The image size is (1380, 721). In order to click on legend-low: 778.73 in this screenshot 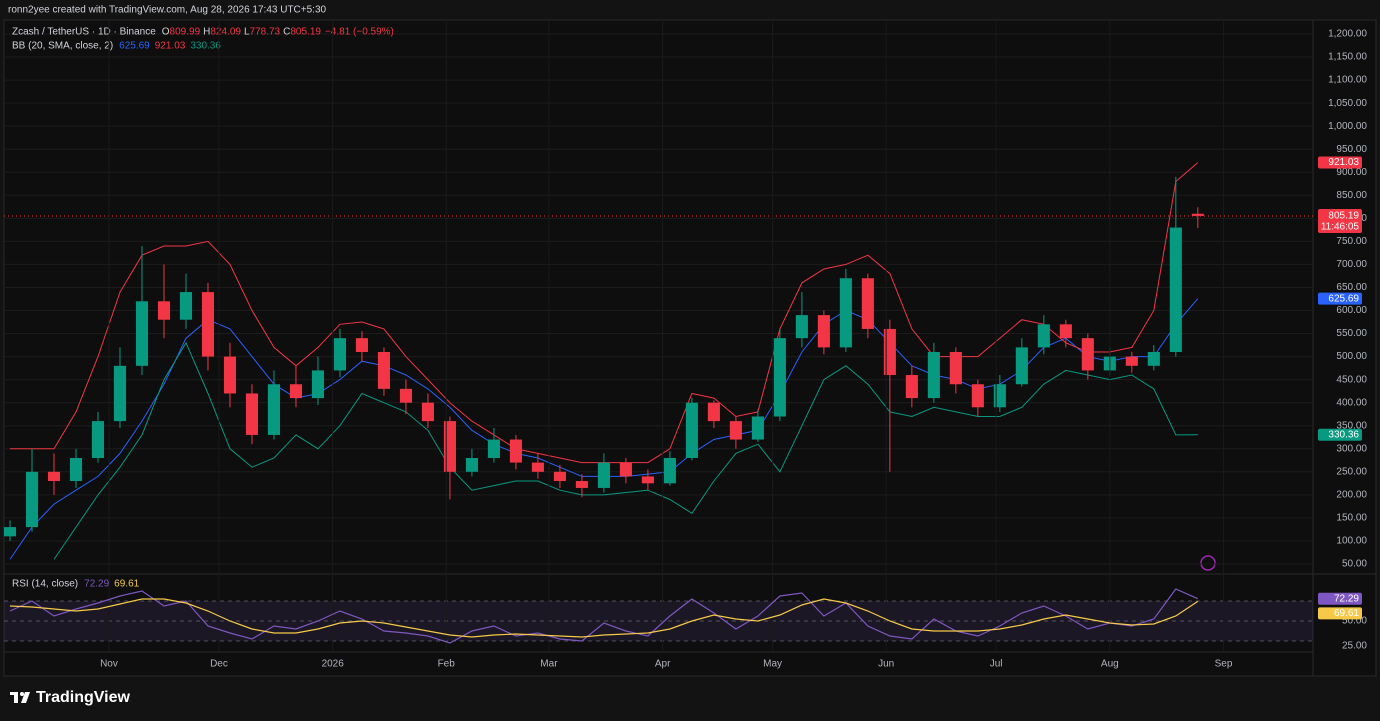, I will do `click(265, 32)`.